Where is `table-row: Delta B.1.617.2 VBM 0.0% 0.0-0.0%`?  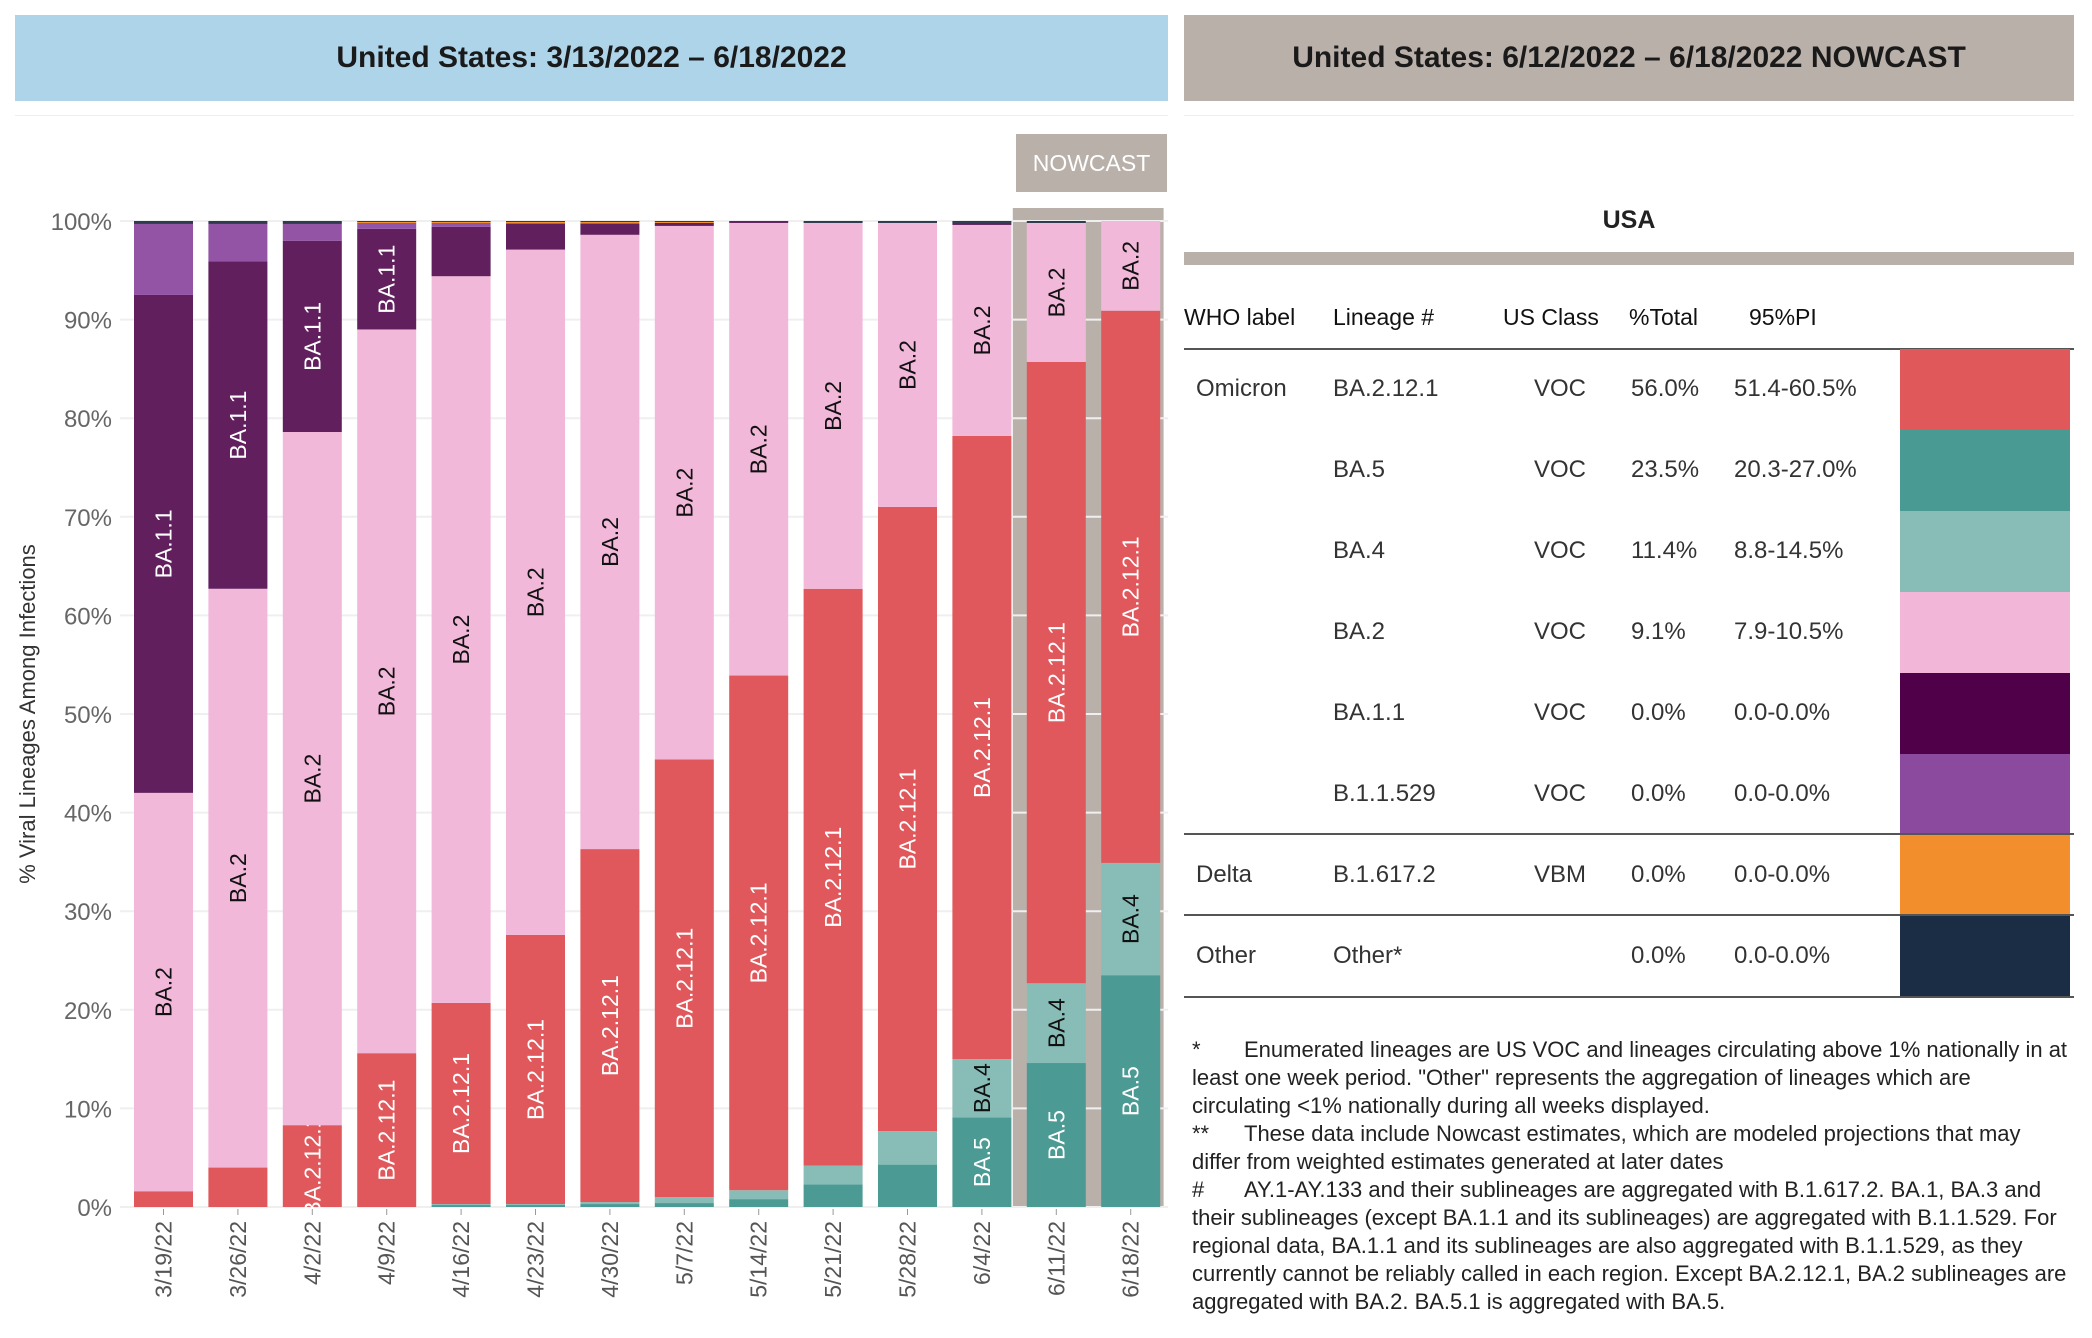
table-row: Delta B.1.617.2 VBM 0.0% 0.0-0.0% is located at coordinates (1629, 875).